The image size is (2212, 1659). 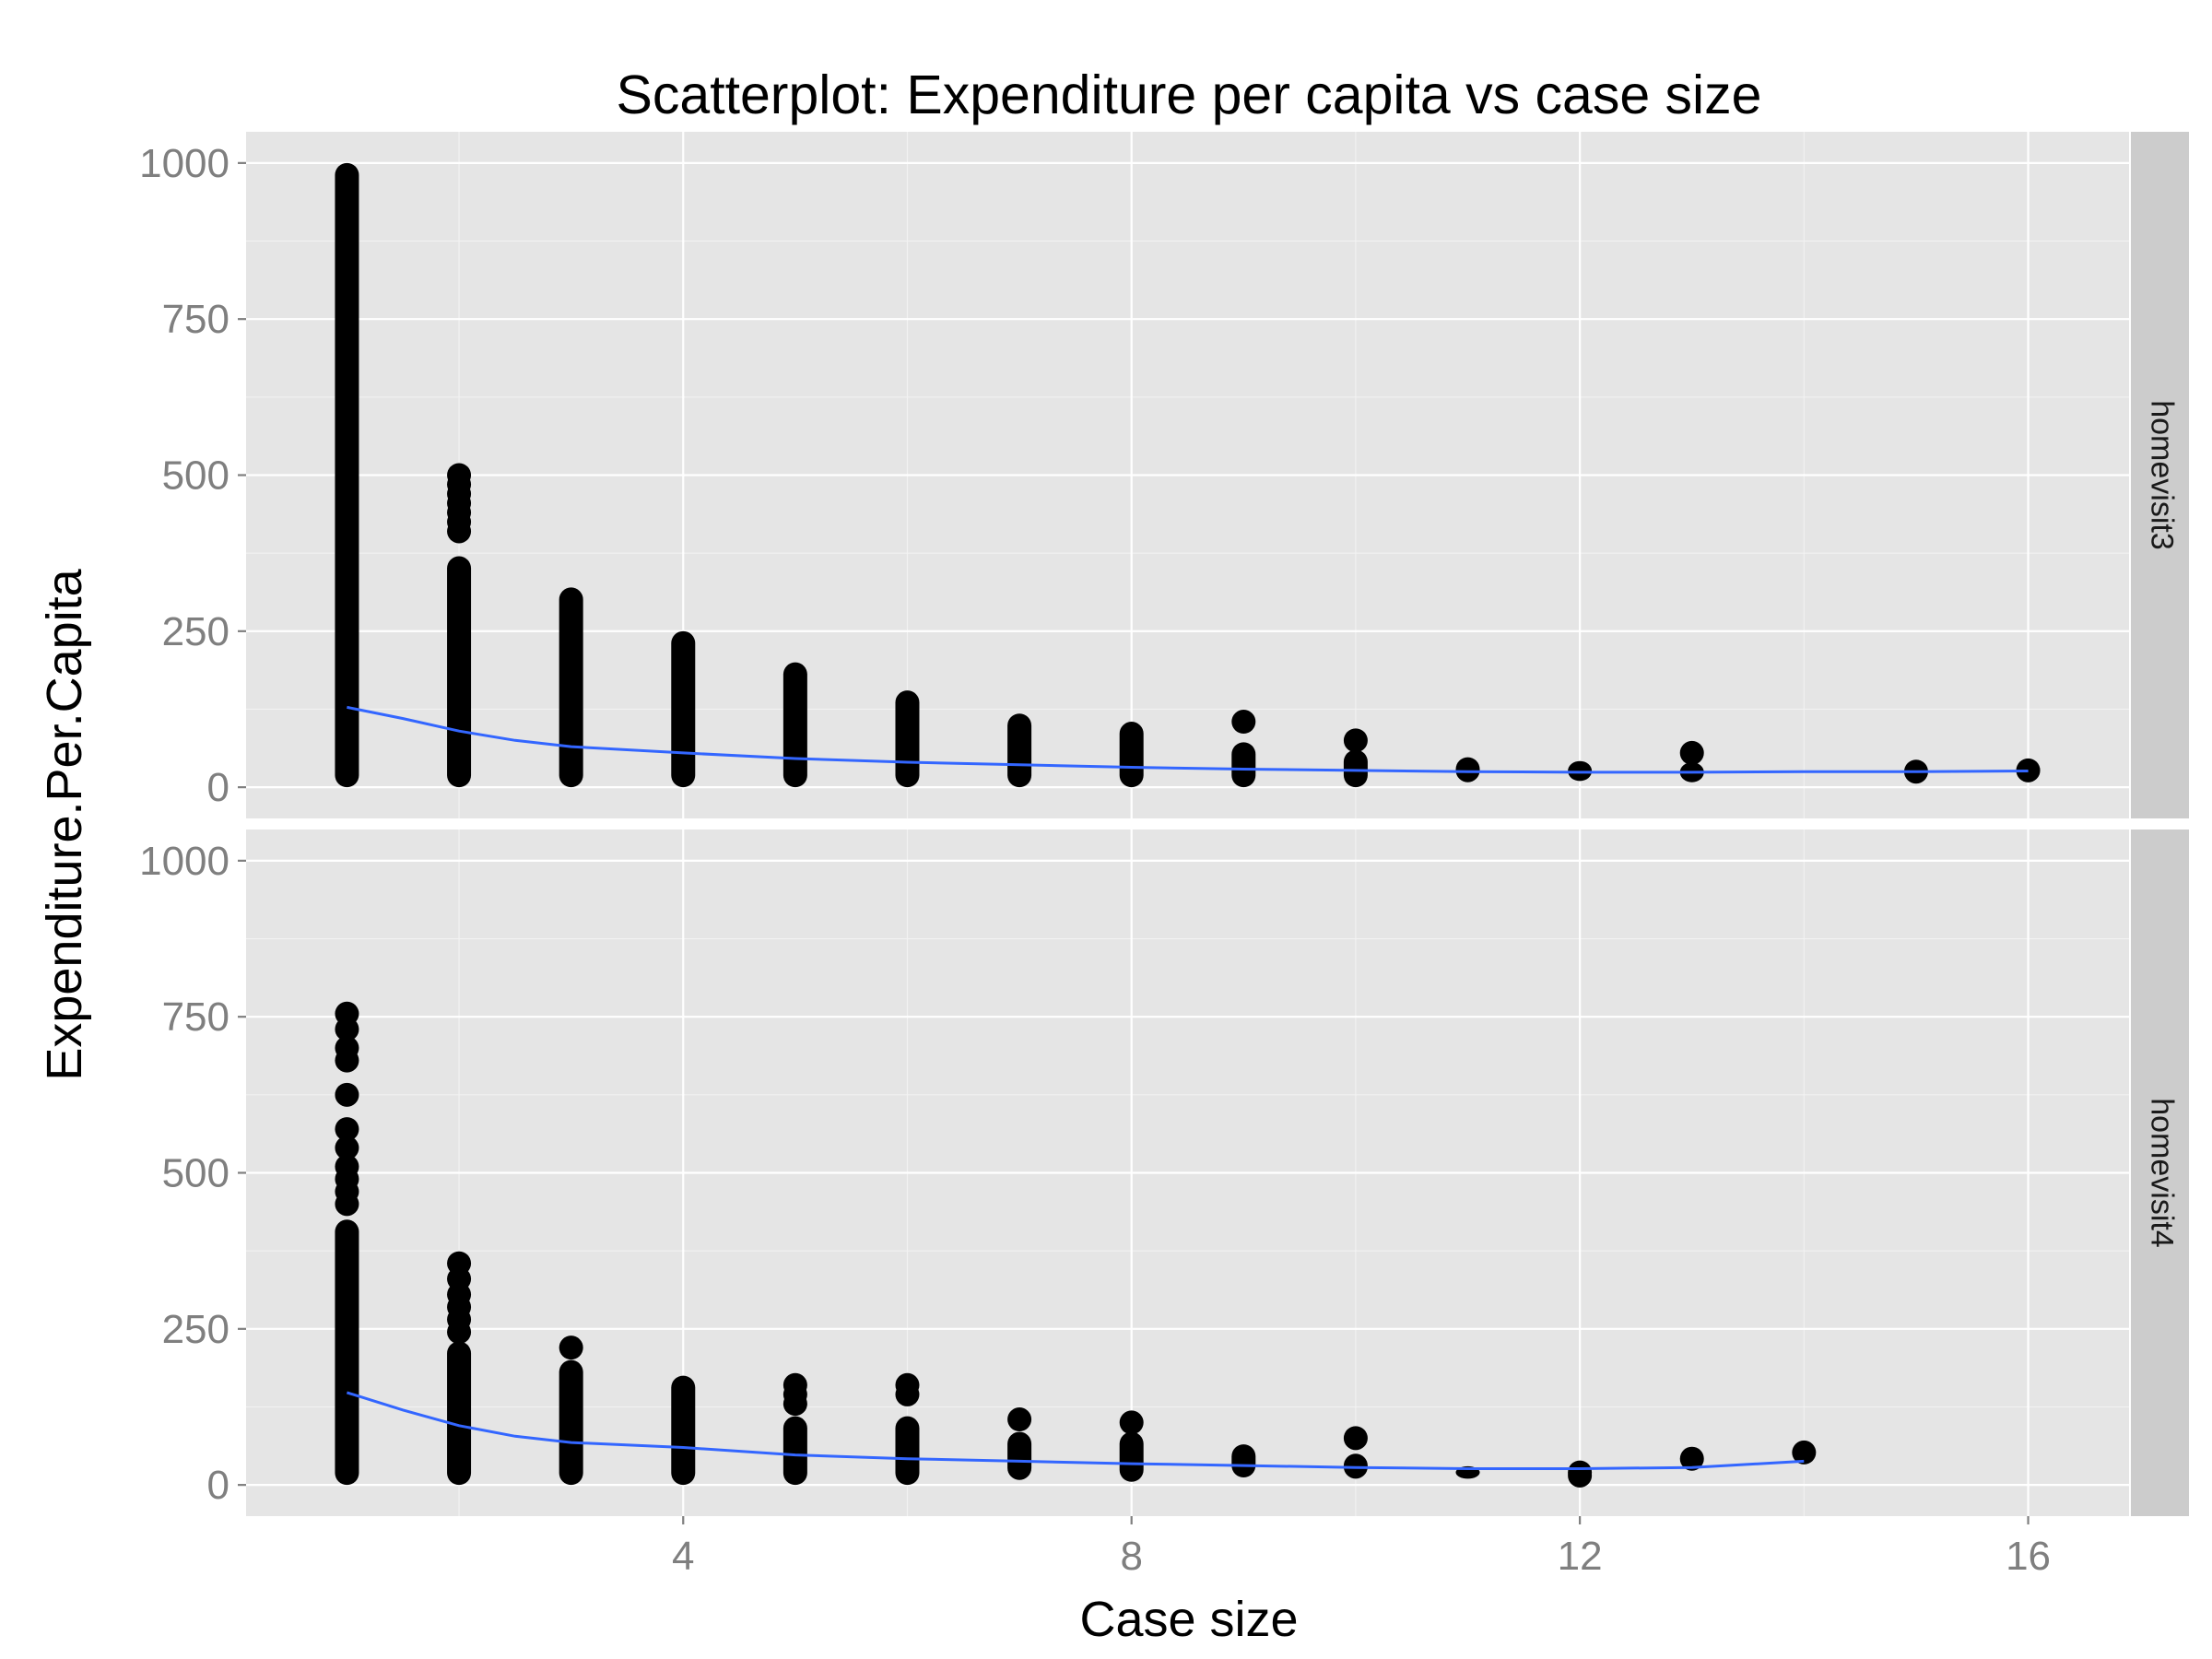 I want to click on facet-strip-label: homevisit4, so click(x=2162, y=1173).